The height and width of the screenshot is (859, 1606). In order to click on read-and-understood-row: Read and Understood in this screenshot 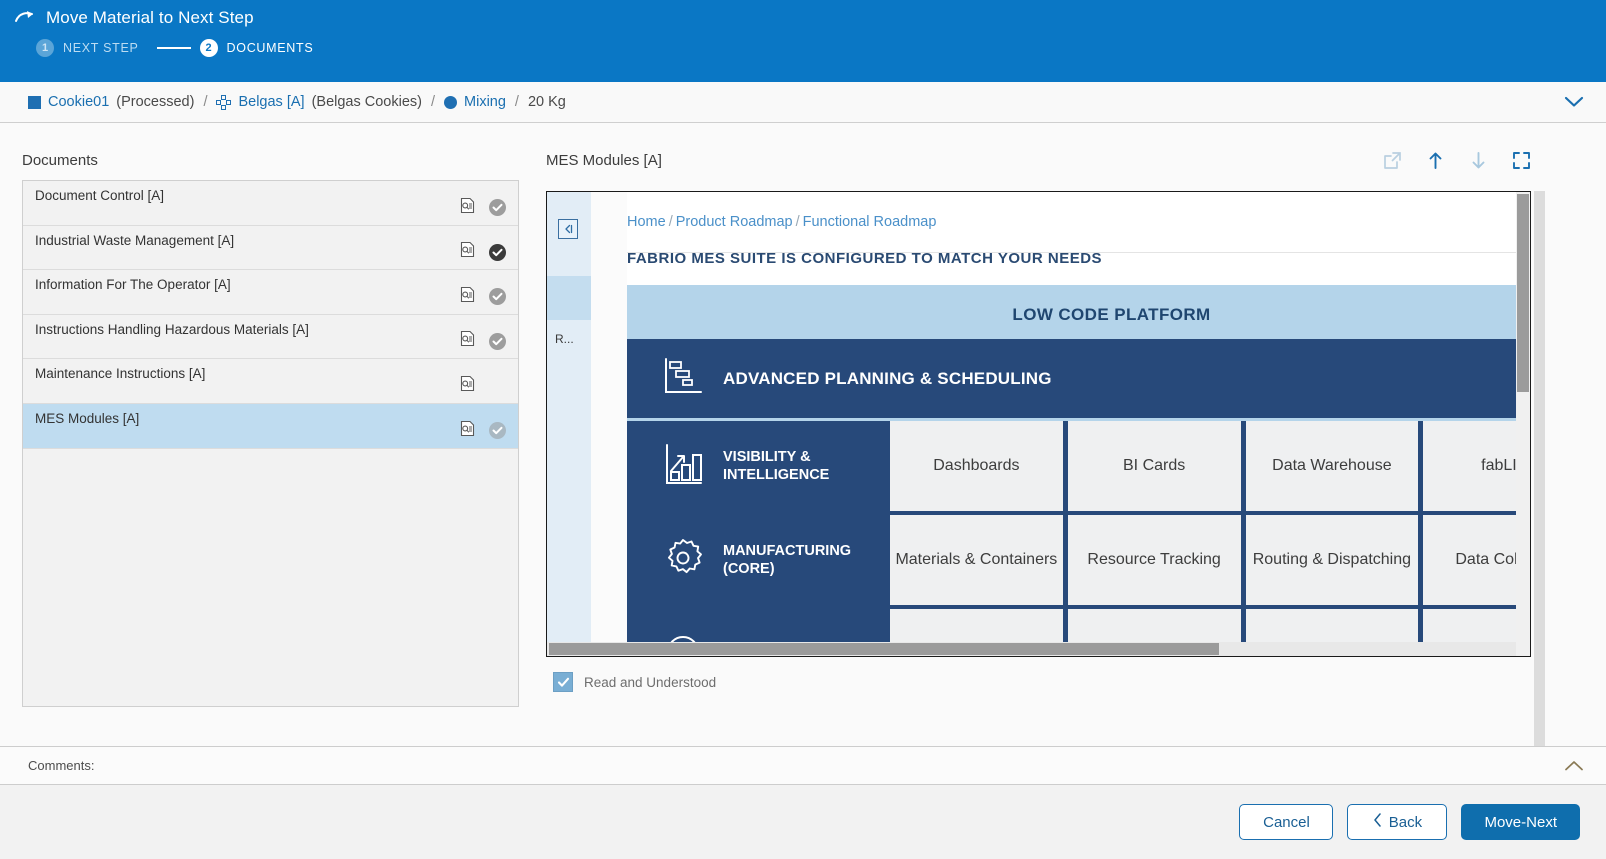, I will do `click(634, 682)`.